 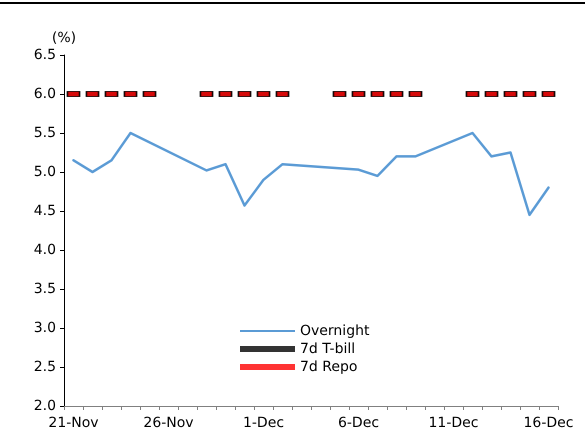 I want to click on x-tick-label: 11-Dec, so click(x=453, y=423).